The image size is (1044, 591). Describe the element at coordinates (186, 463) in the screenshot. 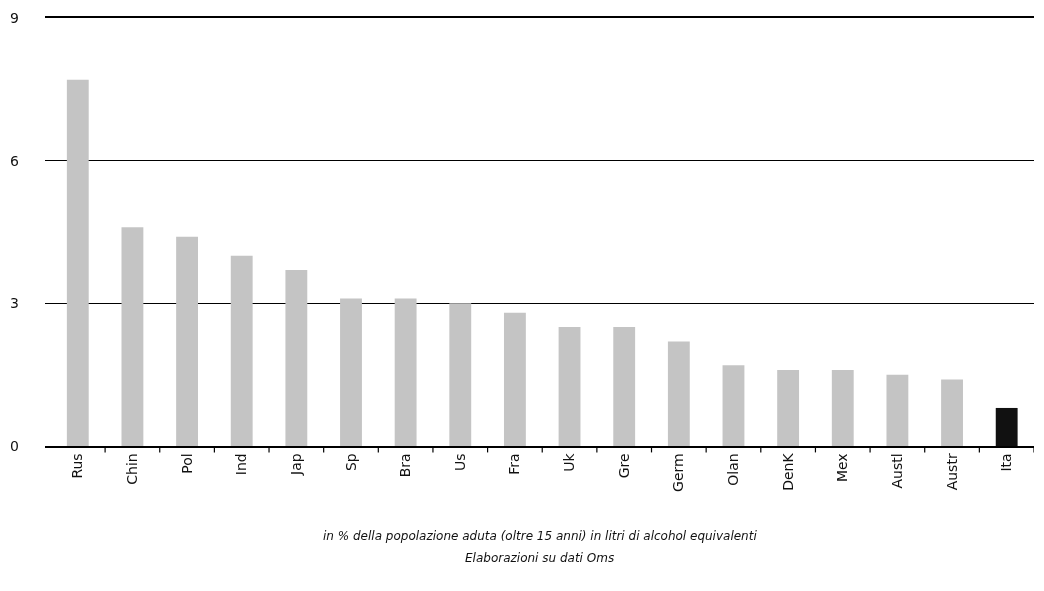

I see `x-tick-label: Pol` at that location.